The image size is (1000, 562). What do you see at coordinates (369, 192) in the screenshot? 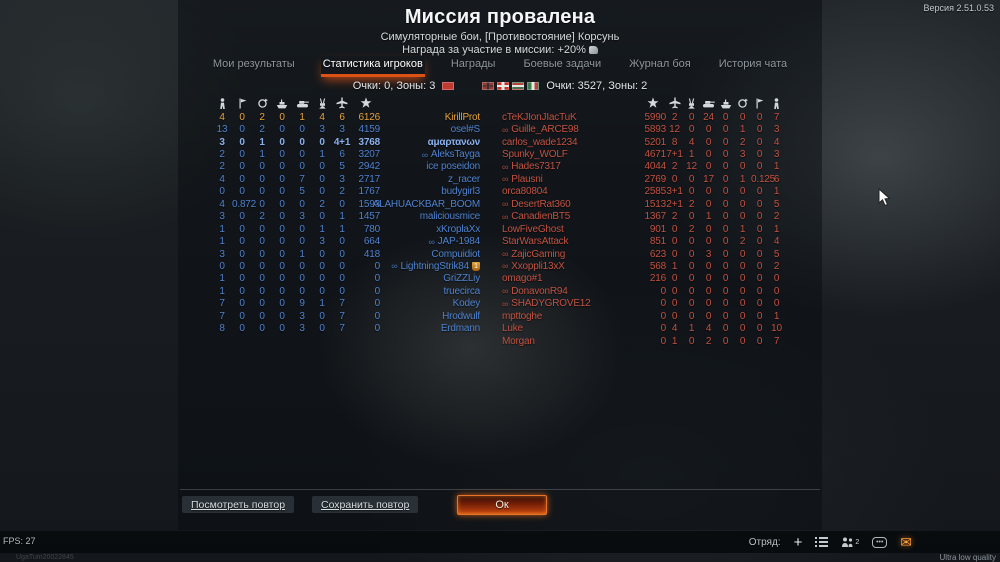
I see `score-value: 1767` at bounding box center [369, 192].